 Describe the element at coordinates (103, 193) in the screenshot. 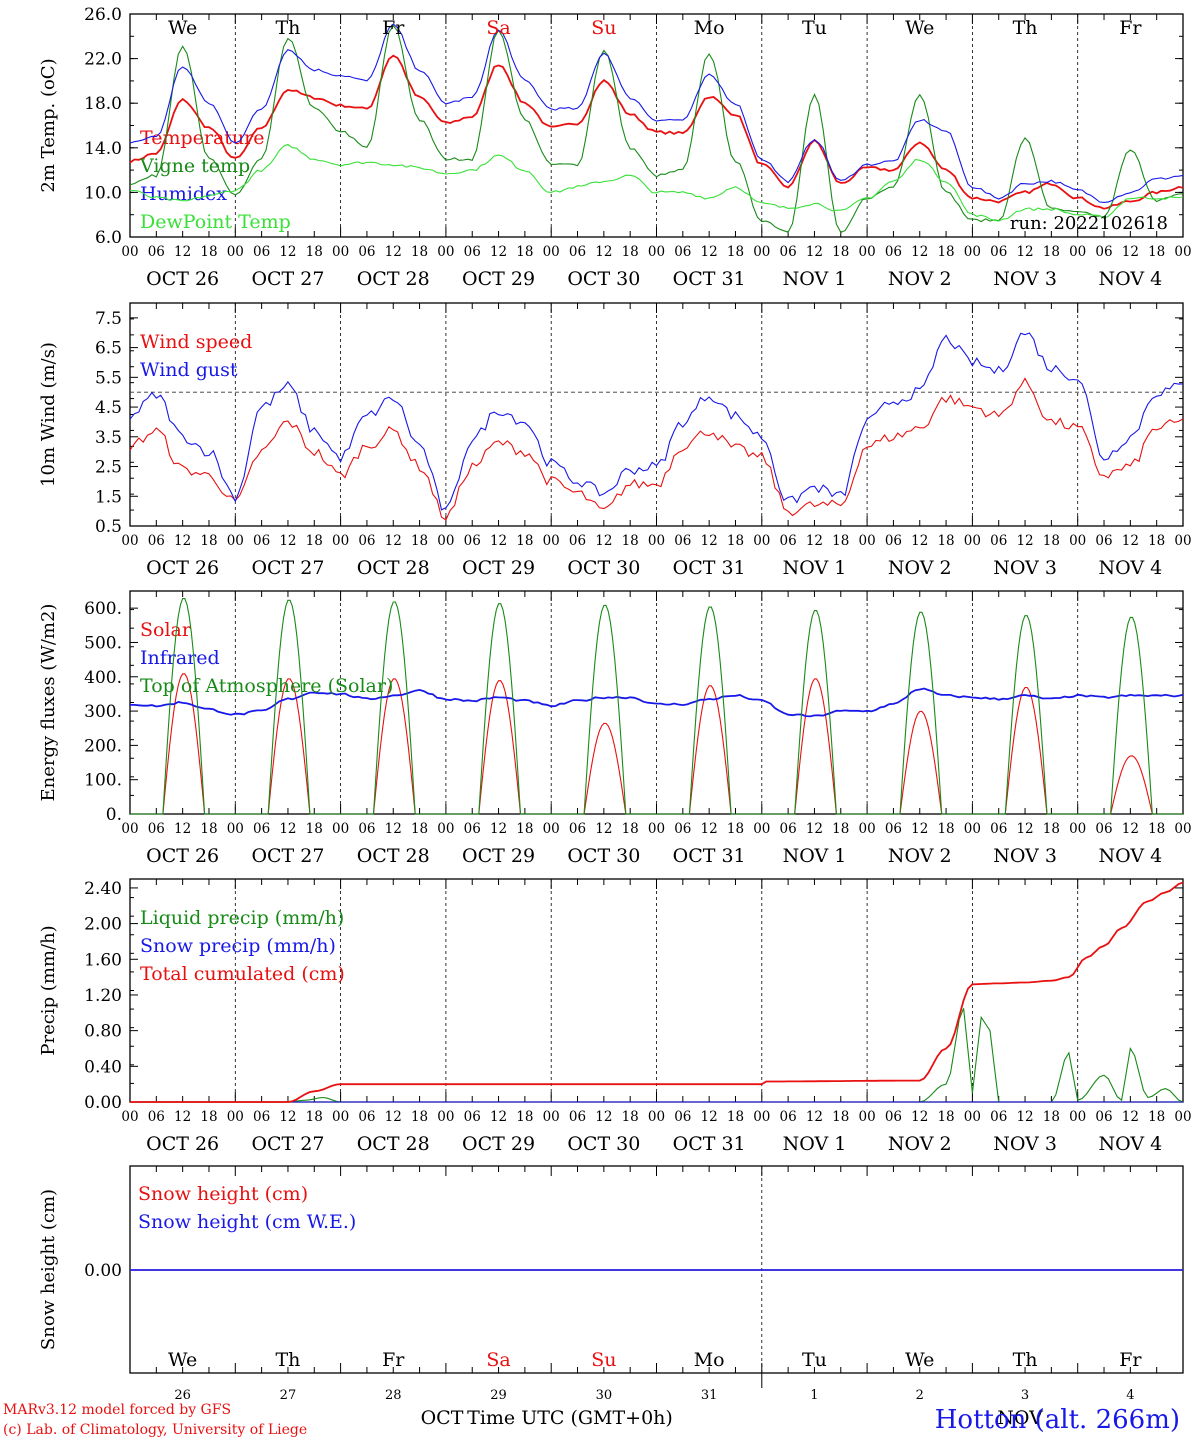

I see `y-tick-label: 10.0` at that location.